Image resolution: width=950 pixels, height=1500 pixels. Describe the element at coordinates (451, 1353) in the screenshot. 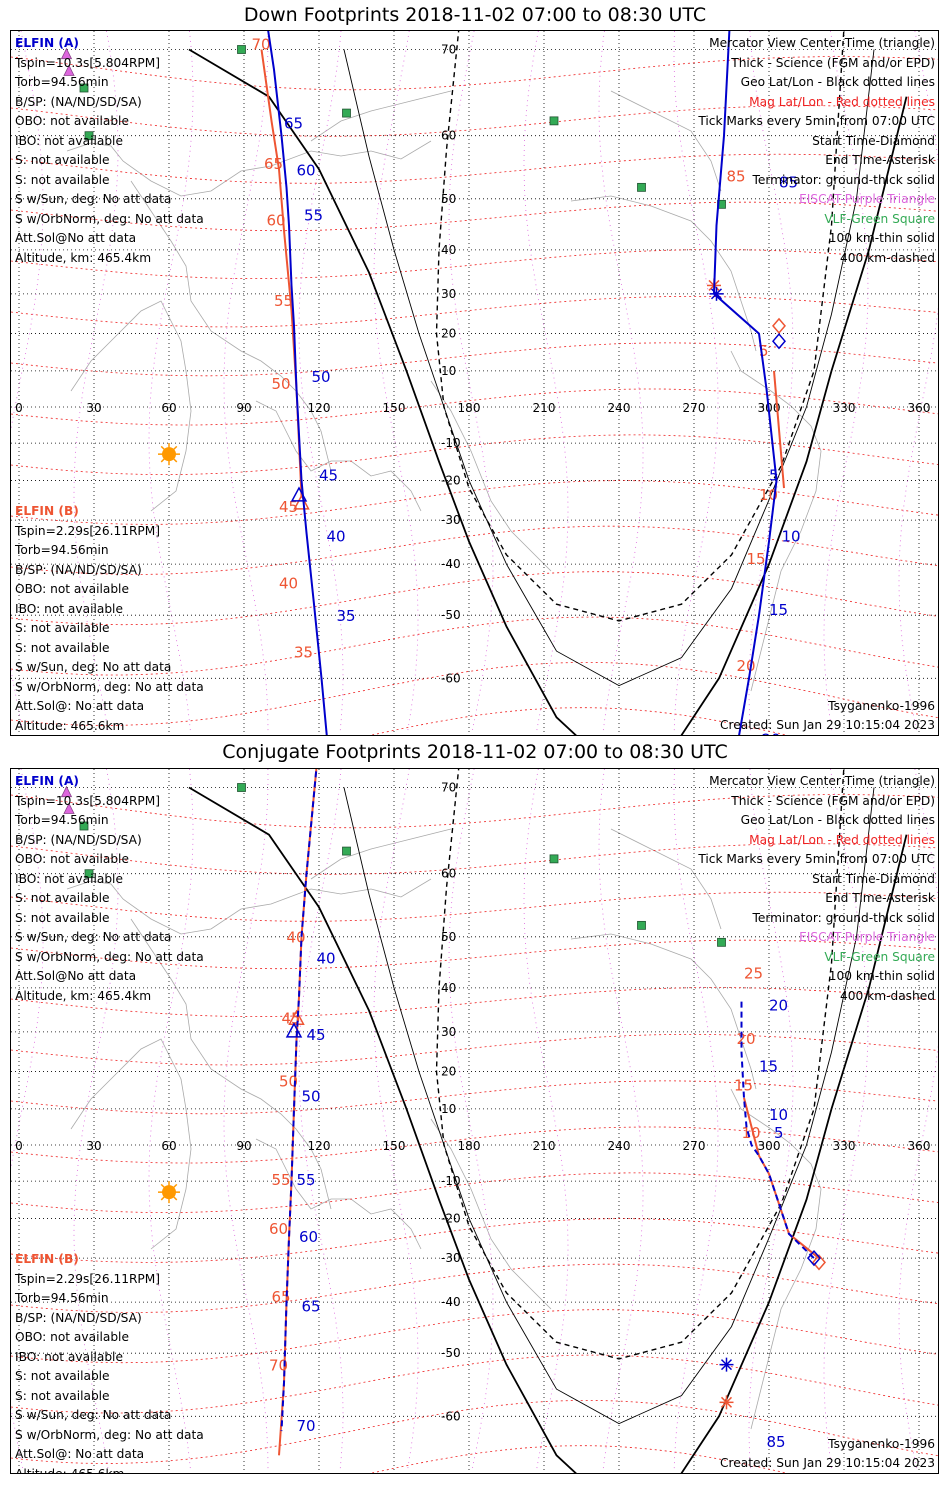

I see `y-tick-label: -50` at that location.